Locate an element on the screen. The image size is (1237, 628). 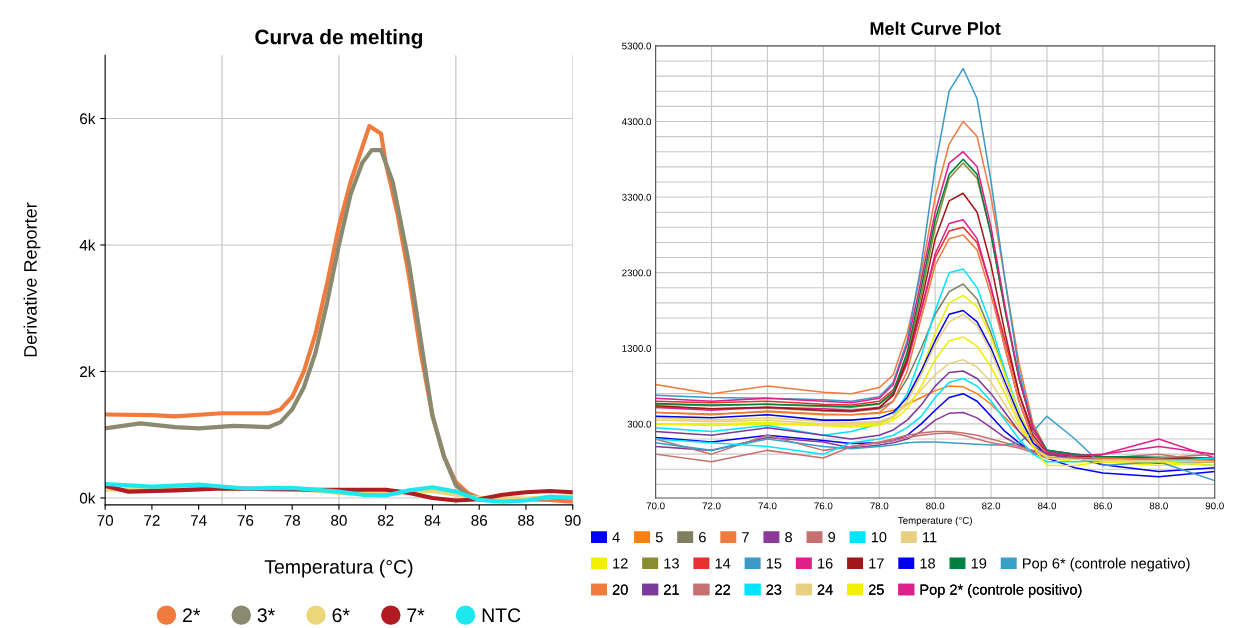
legend-label: 16 is located at coordinates (825, 563).